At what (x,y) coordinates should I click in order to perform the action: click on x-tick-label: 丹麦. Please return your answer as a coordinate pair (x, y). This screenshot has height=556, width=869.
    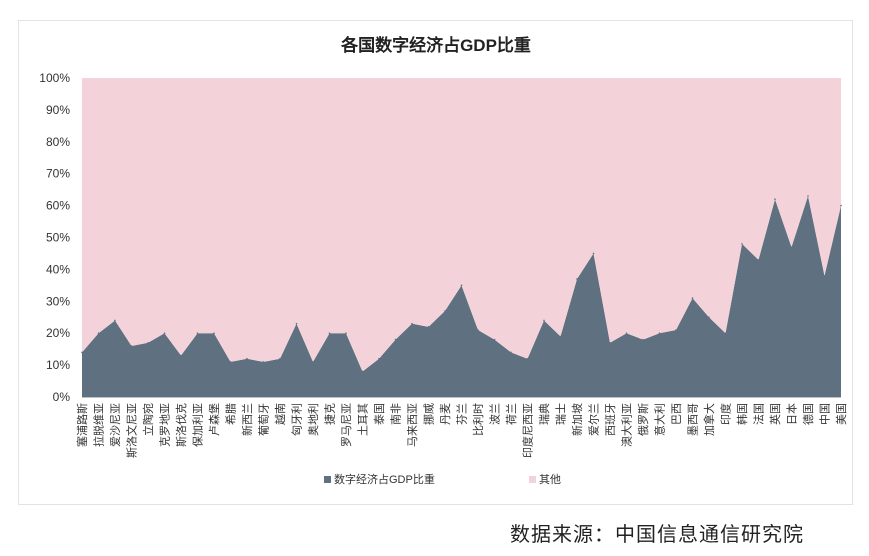
    Looking at the image, I should click on (445, 414).